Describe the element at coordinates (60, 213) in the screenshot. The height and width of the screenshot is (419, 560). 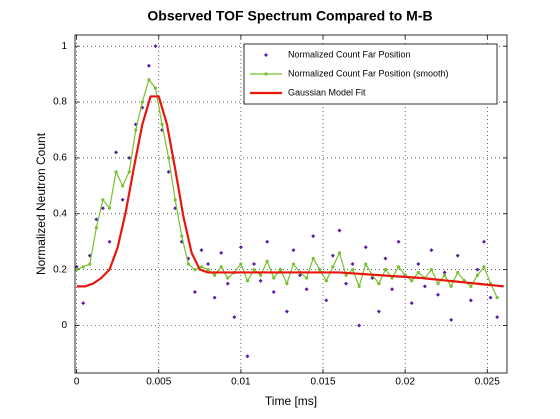
I see `y-tick-label: 0.4` at that location.